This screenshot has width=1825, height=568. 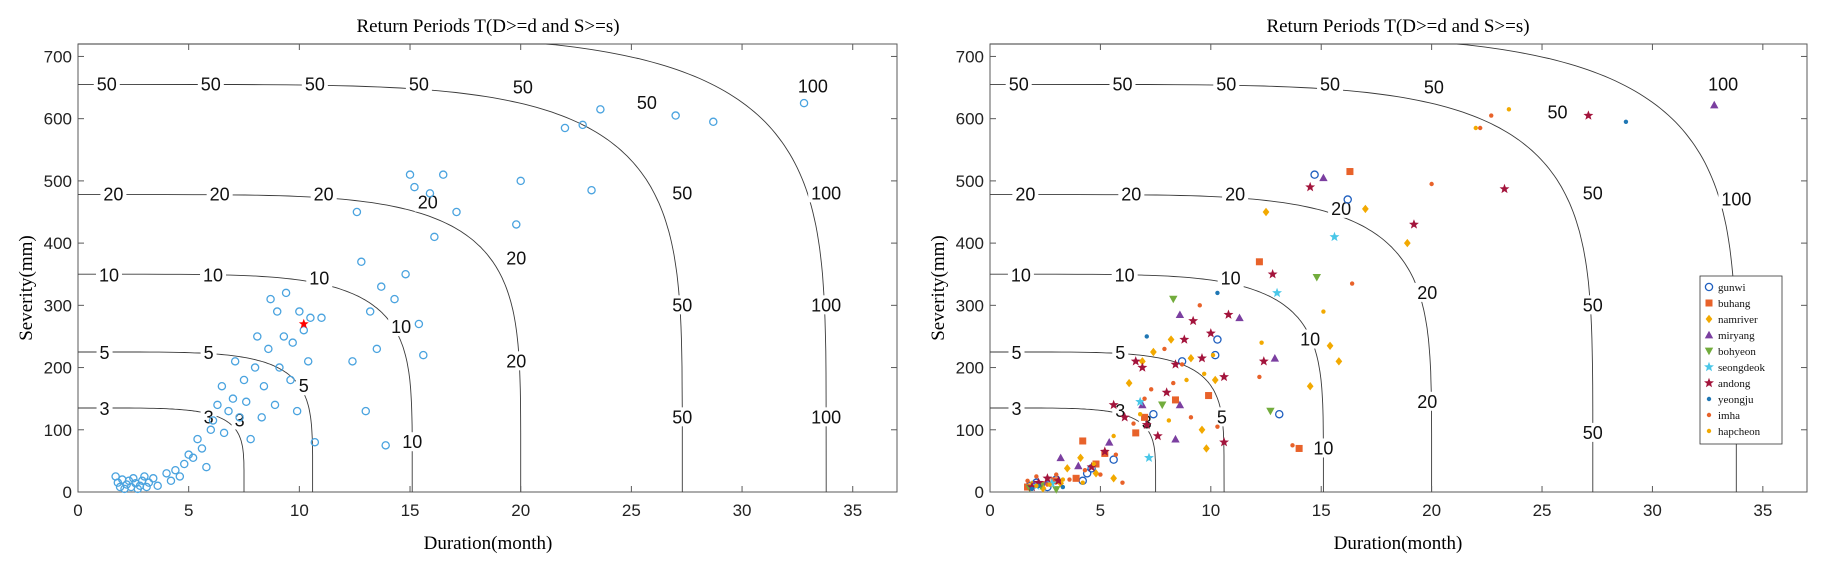 What do you see at coordinates (1431, 510) in the screenshot?
I see `x-tick-label: 20` at bounding box center [1431, 510].